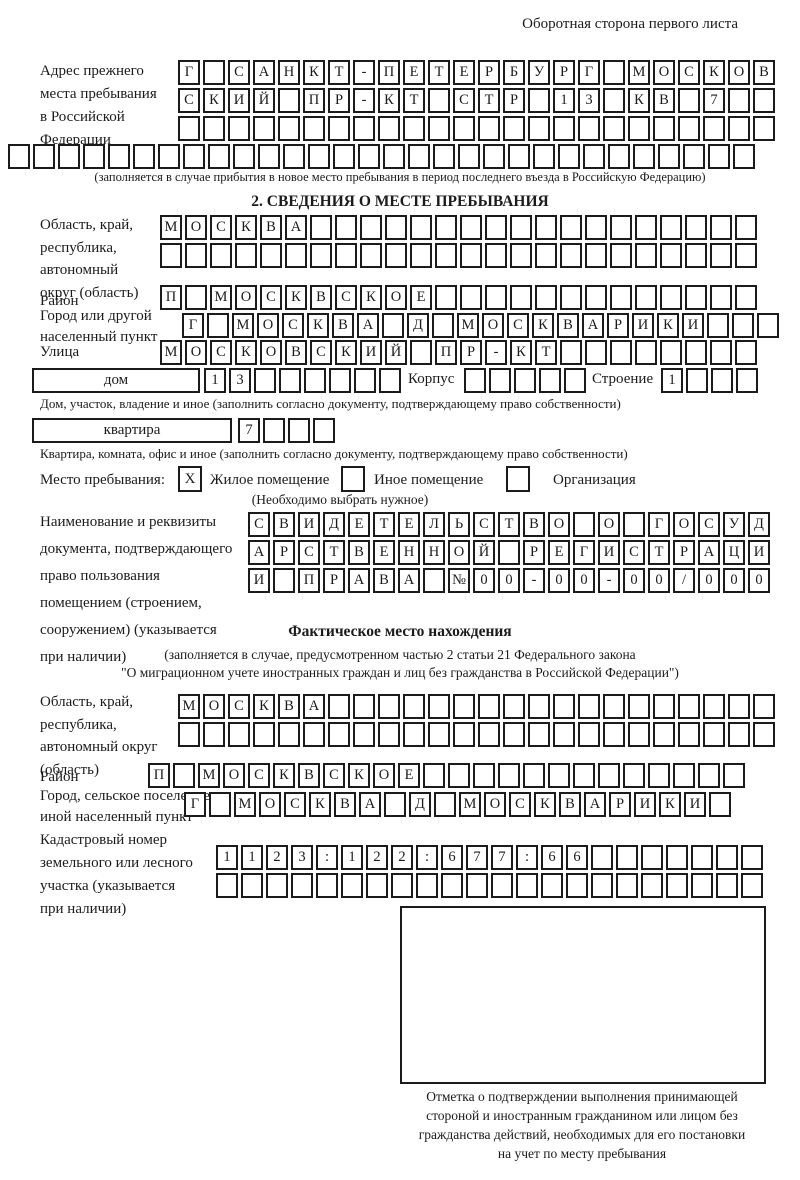 Image resolution: width=800 pixels, height=1180 pixels. What do you see at coordinates (389, 72) in the screenshot?
I see `char-cell: П` at bounding box center [389, 72].